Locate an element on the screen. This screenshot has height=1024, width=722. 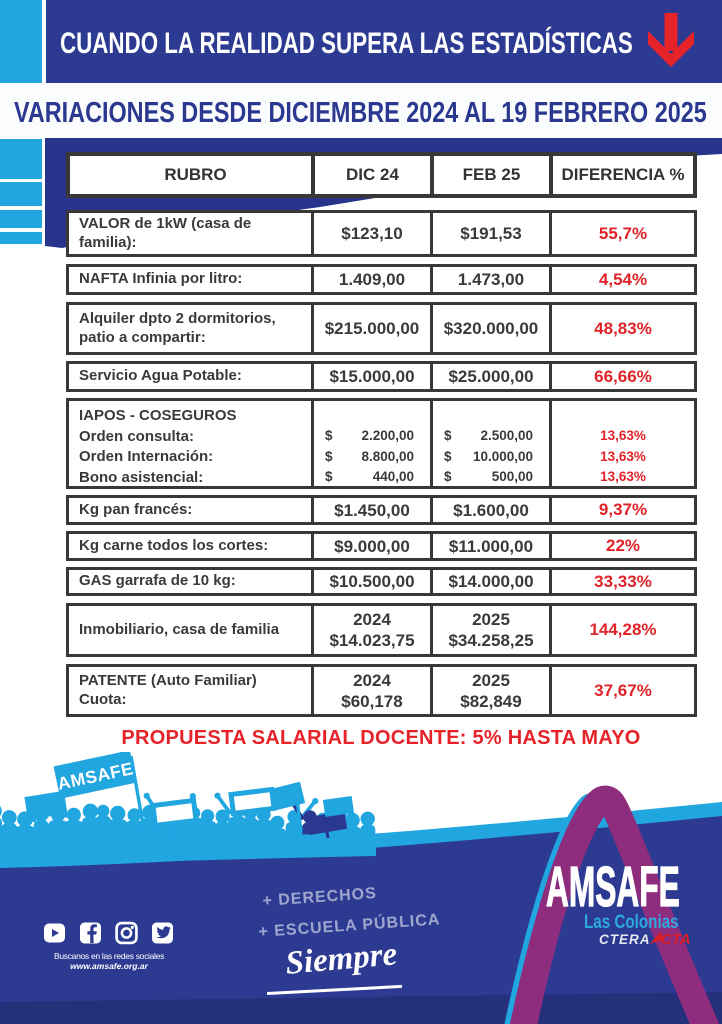
svg-text: CTA is located at coordinates (675, 939).